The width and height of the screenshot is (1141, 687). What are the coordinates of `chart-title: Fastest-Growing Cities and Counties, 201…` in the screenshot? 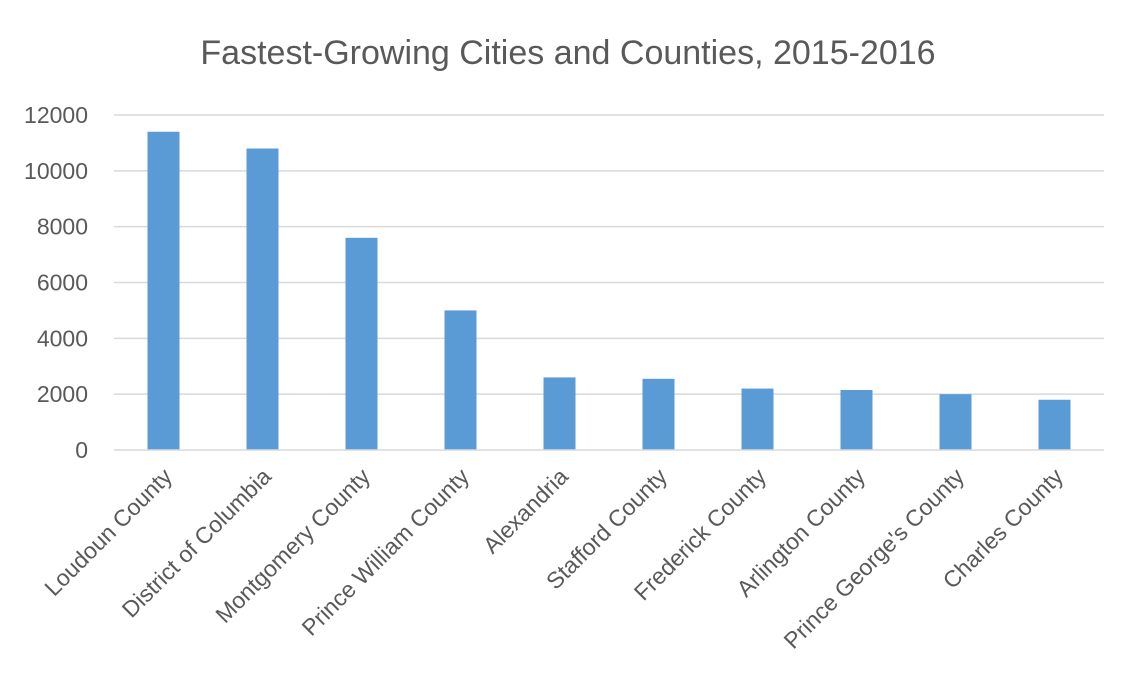 It's located at (567, 53).